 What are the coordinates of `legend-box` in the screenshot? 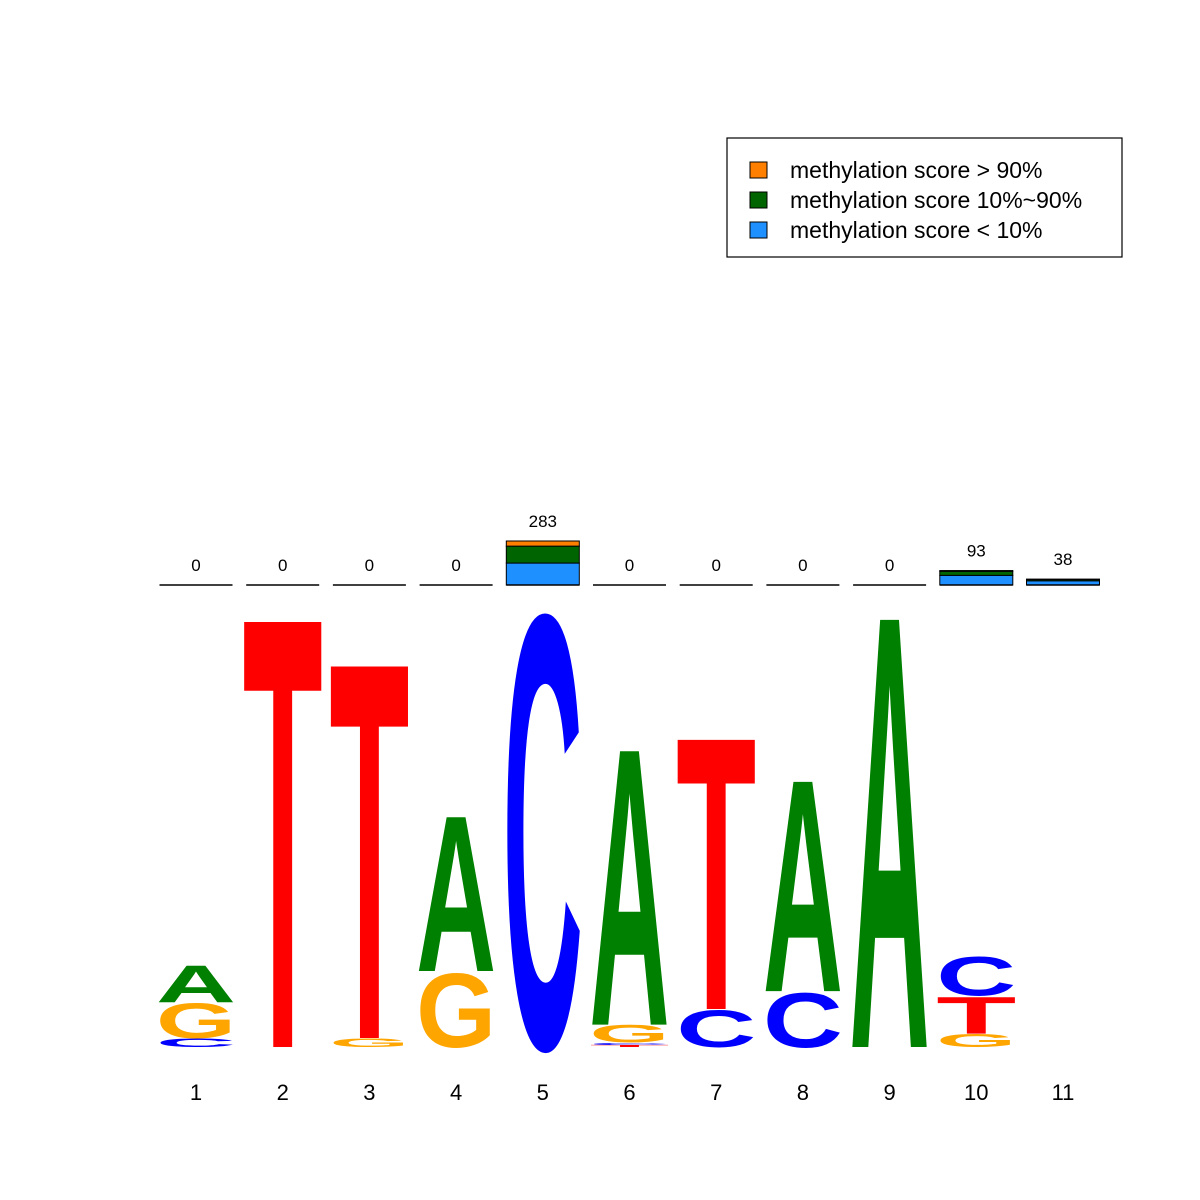 It's located at (924, 197).